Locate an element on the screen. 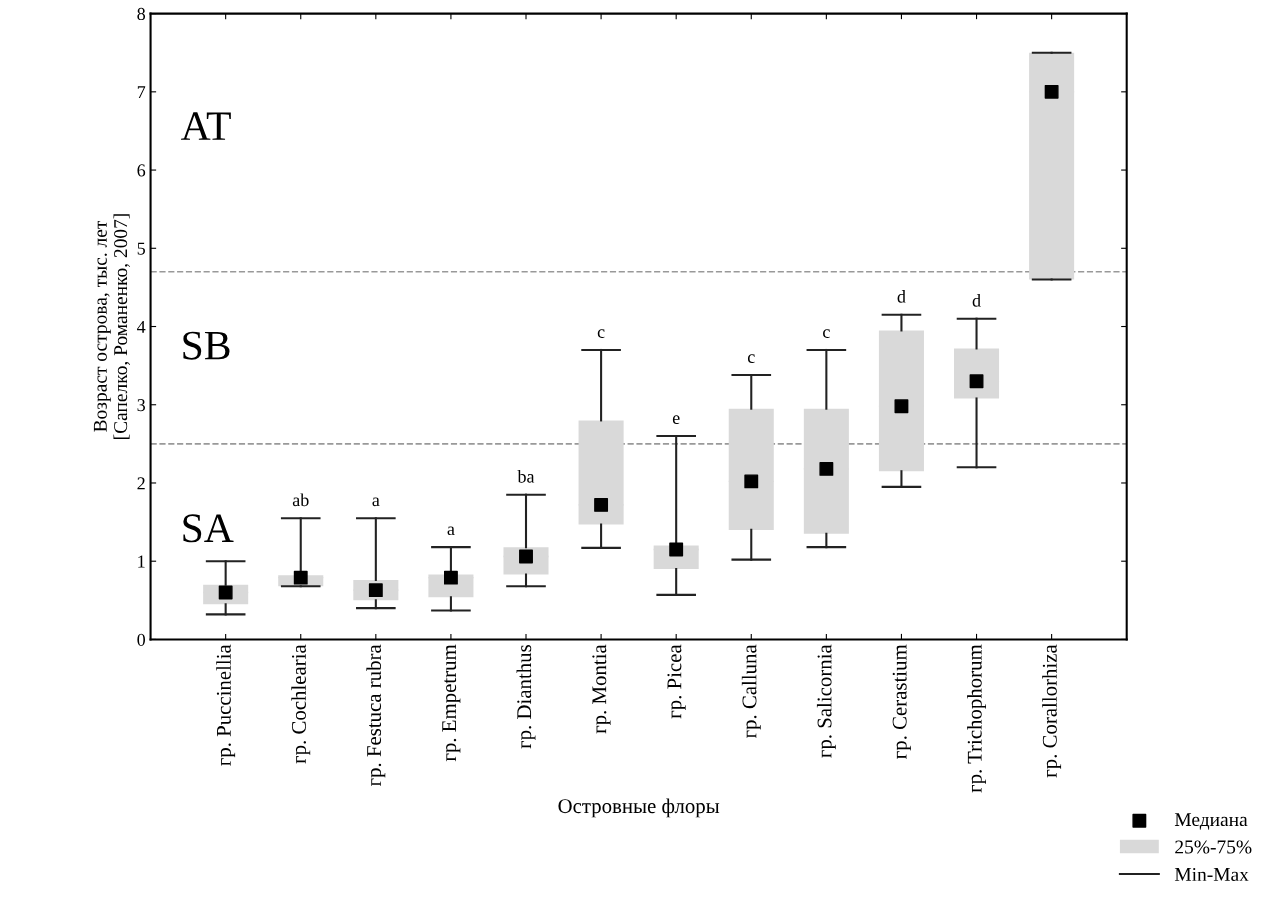 The height and width of the screenshot is (907, 1276). annotation: ba is located at coordinates (526, 476).